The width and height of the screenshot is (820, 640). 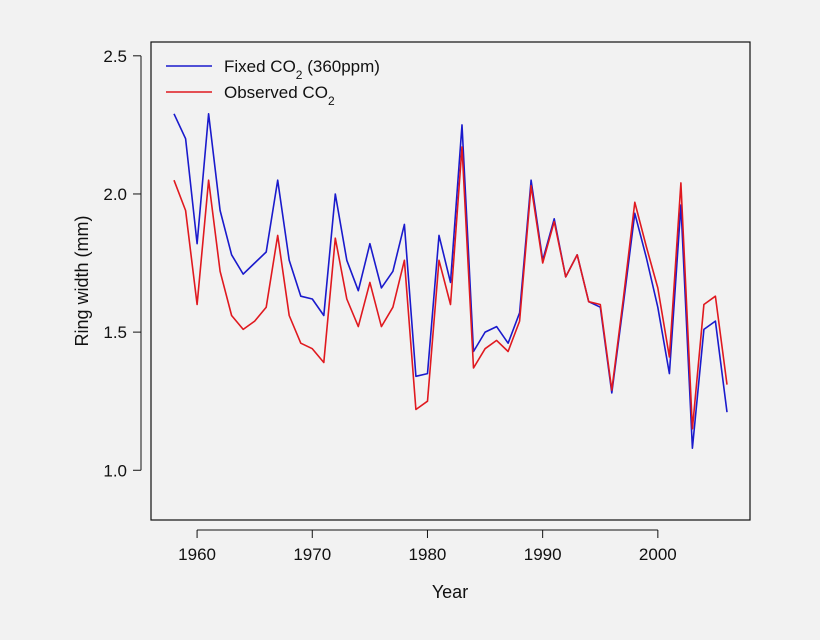 What do you see at coordinates (115, 194) in the screenshot?
I see `y-tick-label: 2.0` at bounding box center [115, 194].